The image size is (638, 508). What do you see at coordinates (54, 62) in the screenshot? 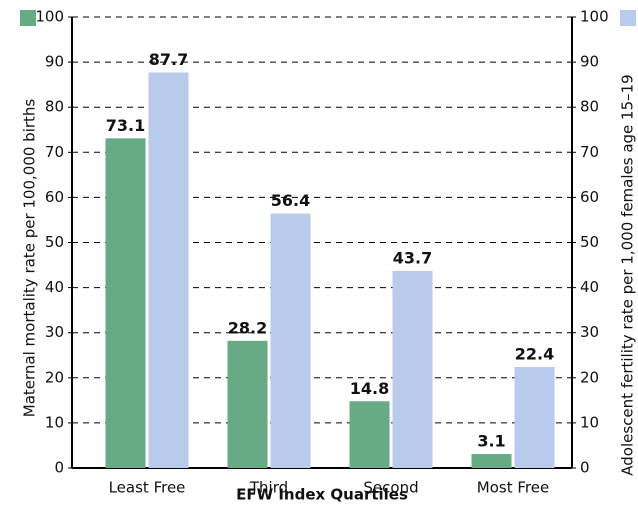
I see `y-tick-label: 90` at bounding box center [54, 62].